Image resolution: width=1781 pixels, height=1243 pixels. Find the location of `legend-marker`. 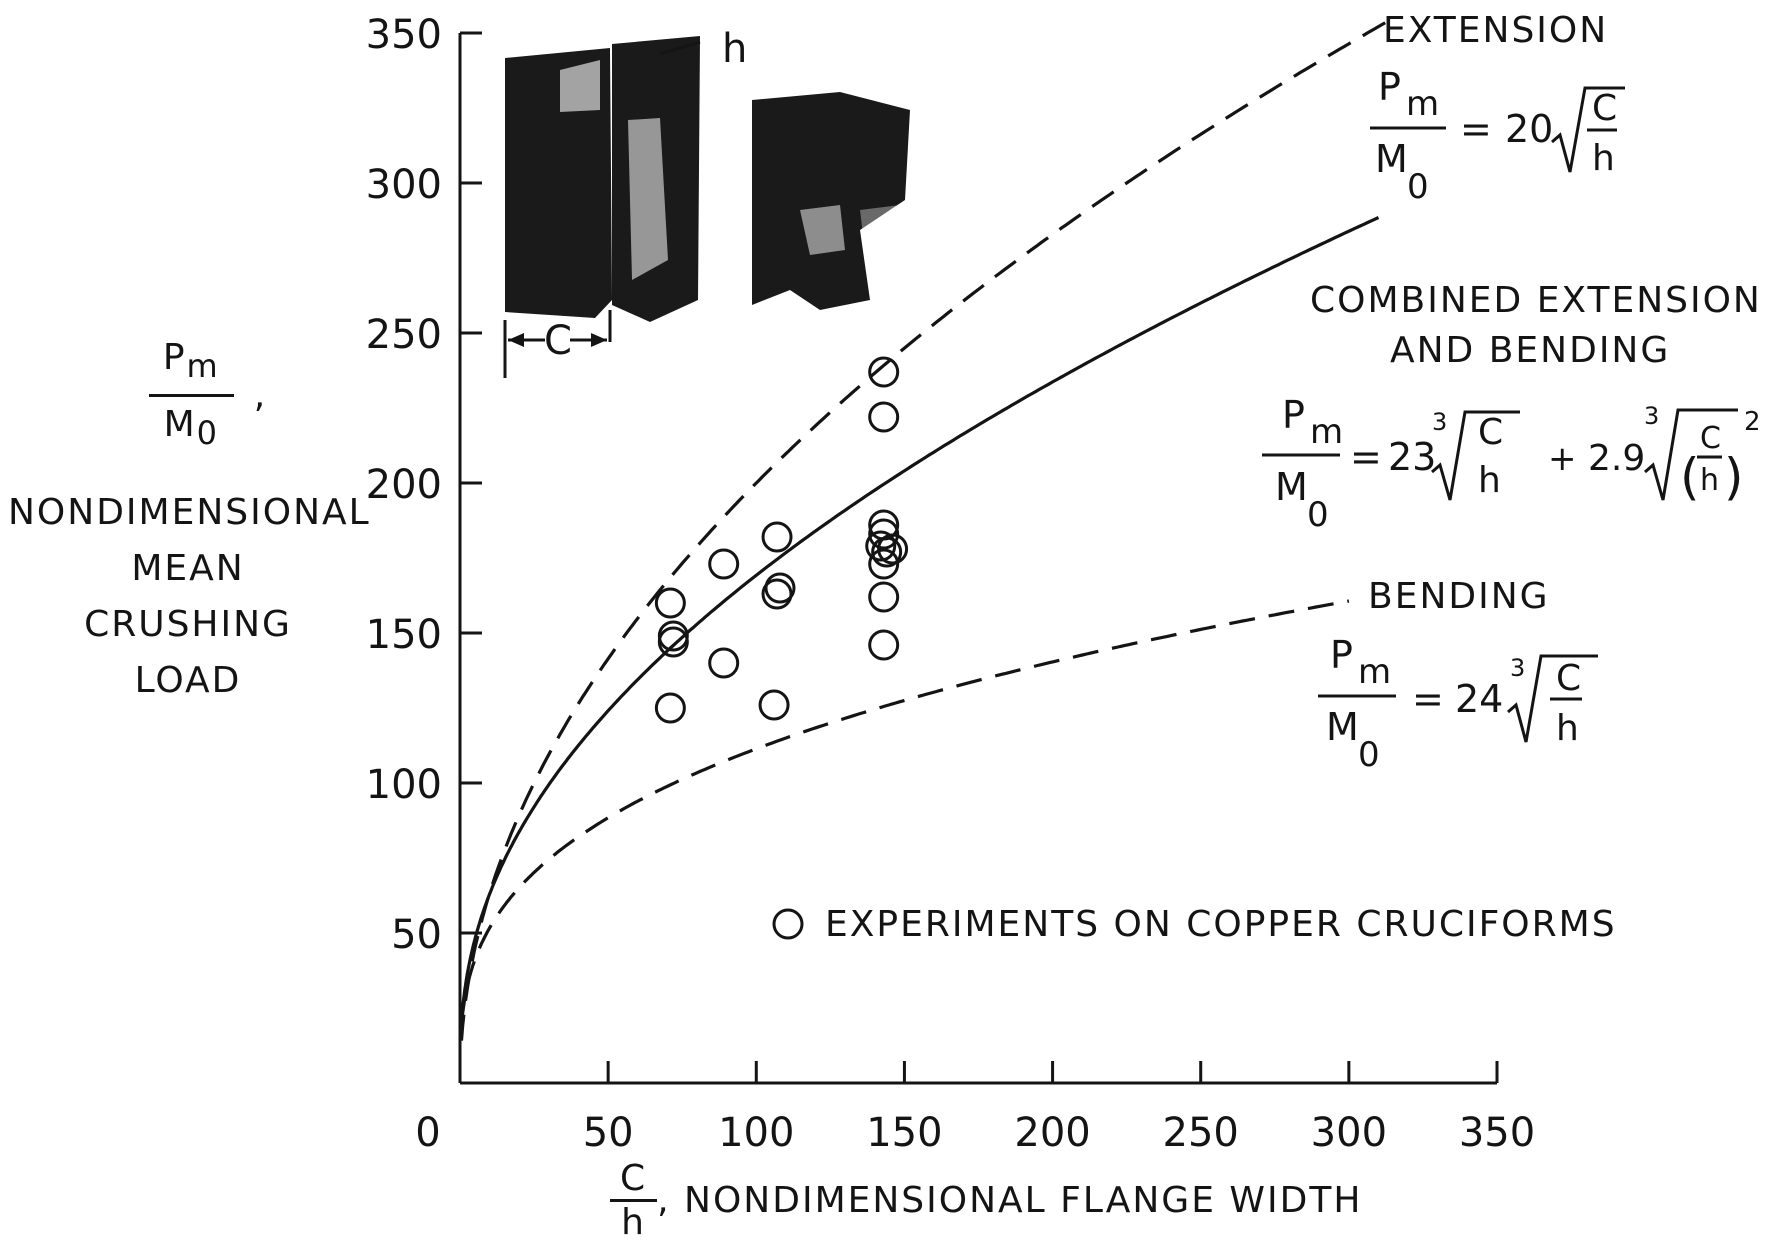

legend-marker is located at coordinates (788, 924).